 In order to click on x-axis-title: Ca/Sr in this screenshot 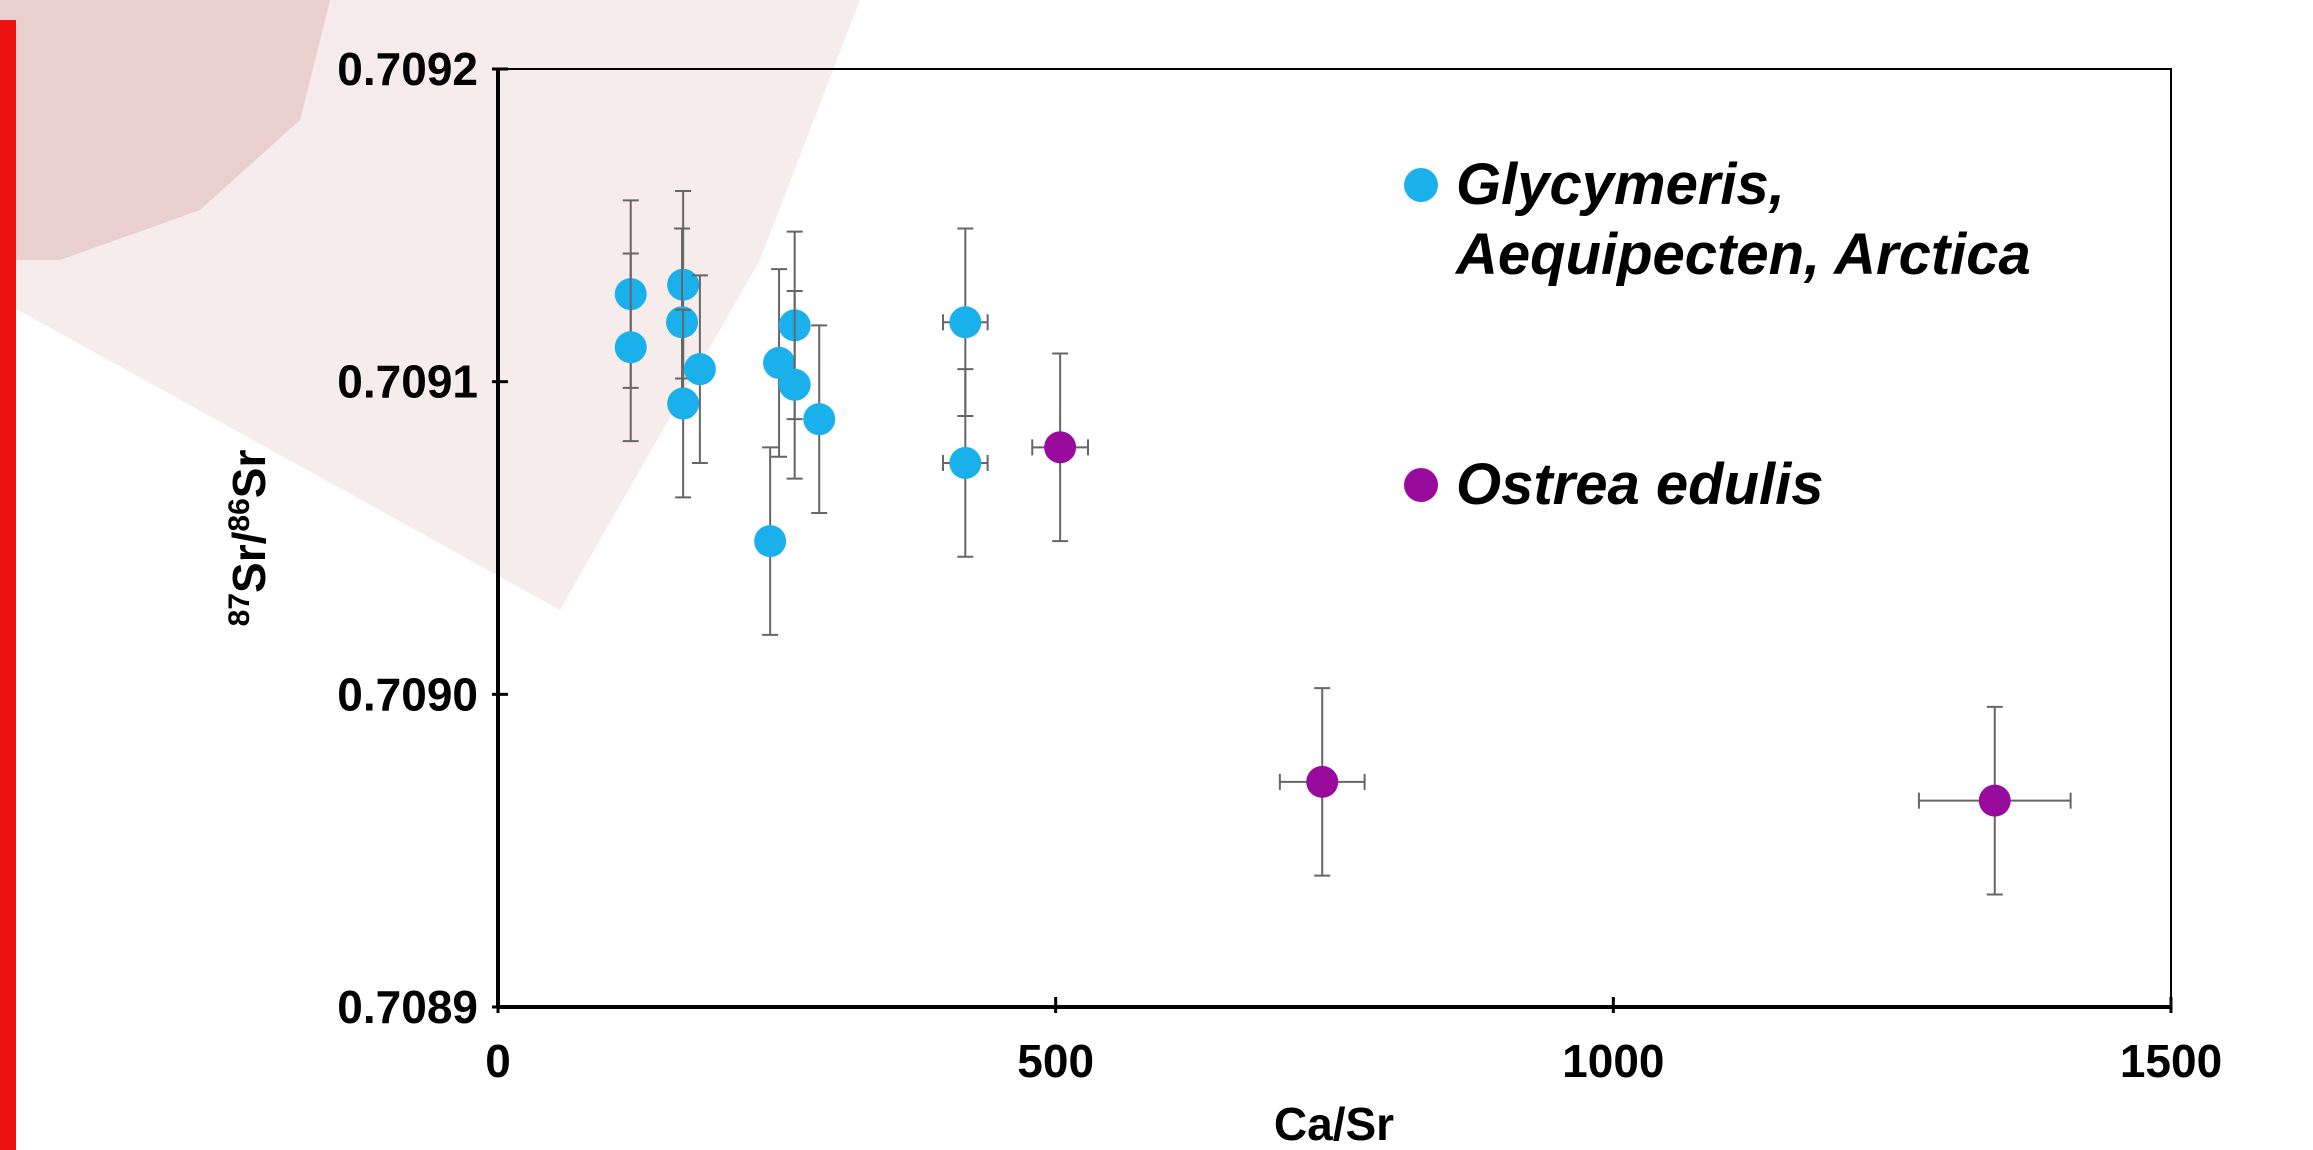, I will do `click(1334, 1124)`.